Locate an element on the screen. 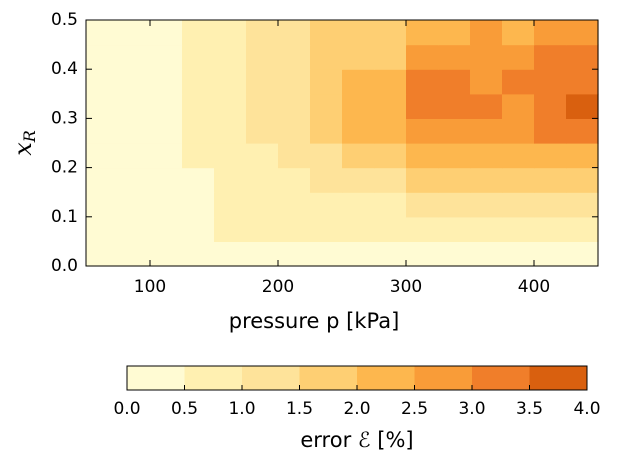  colorbar-tick-label: 3.0 is located at coordinates (471, 409).